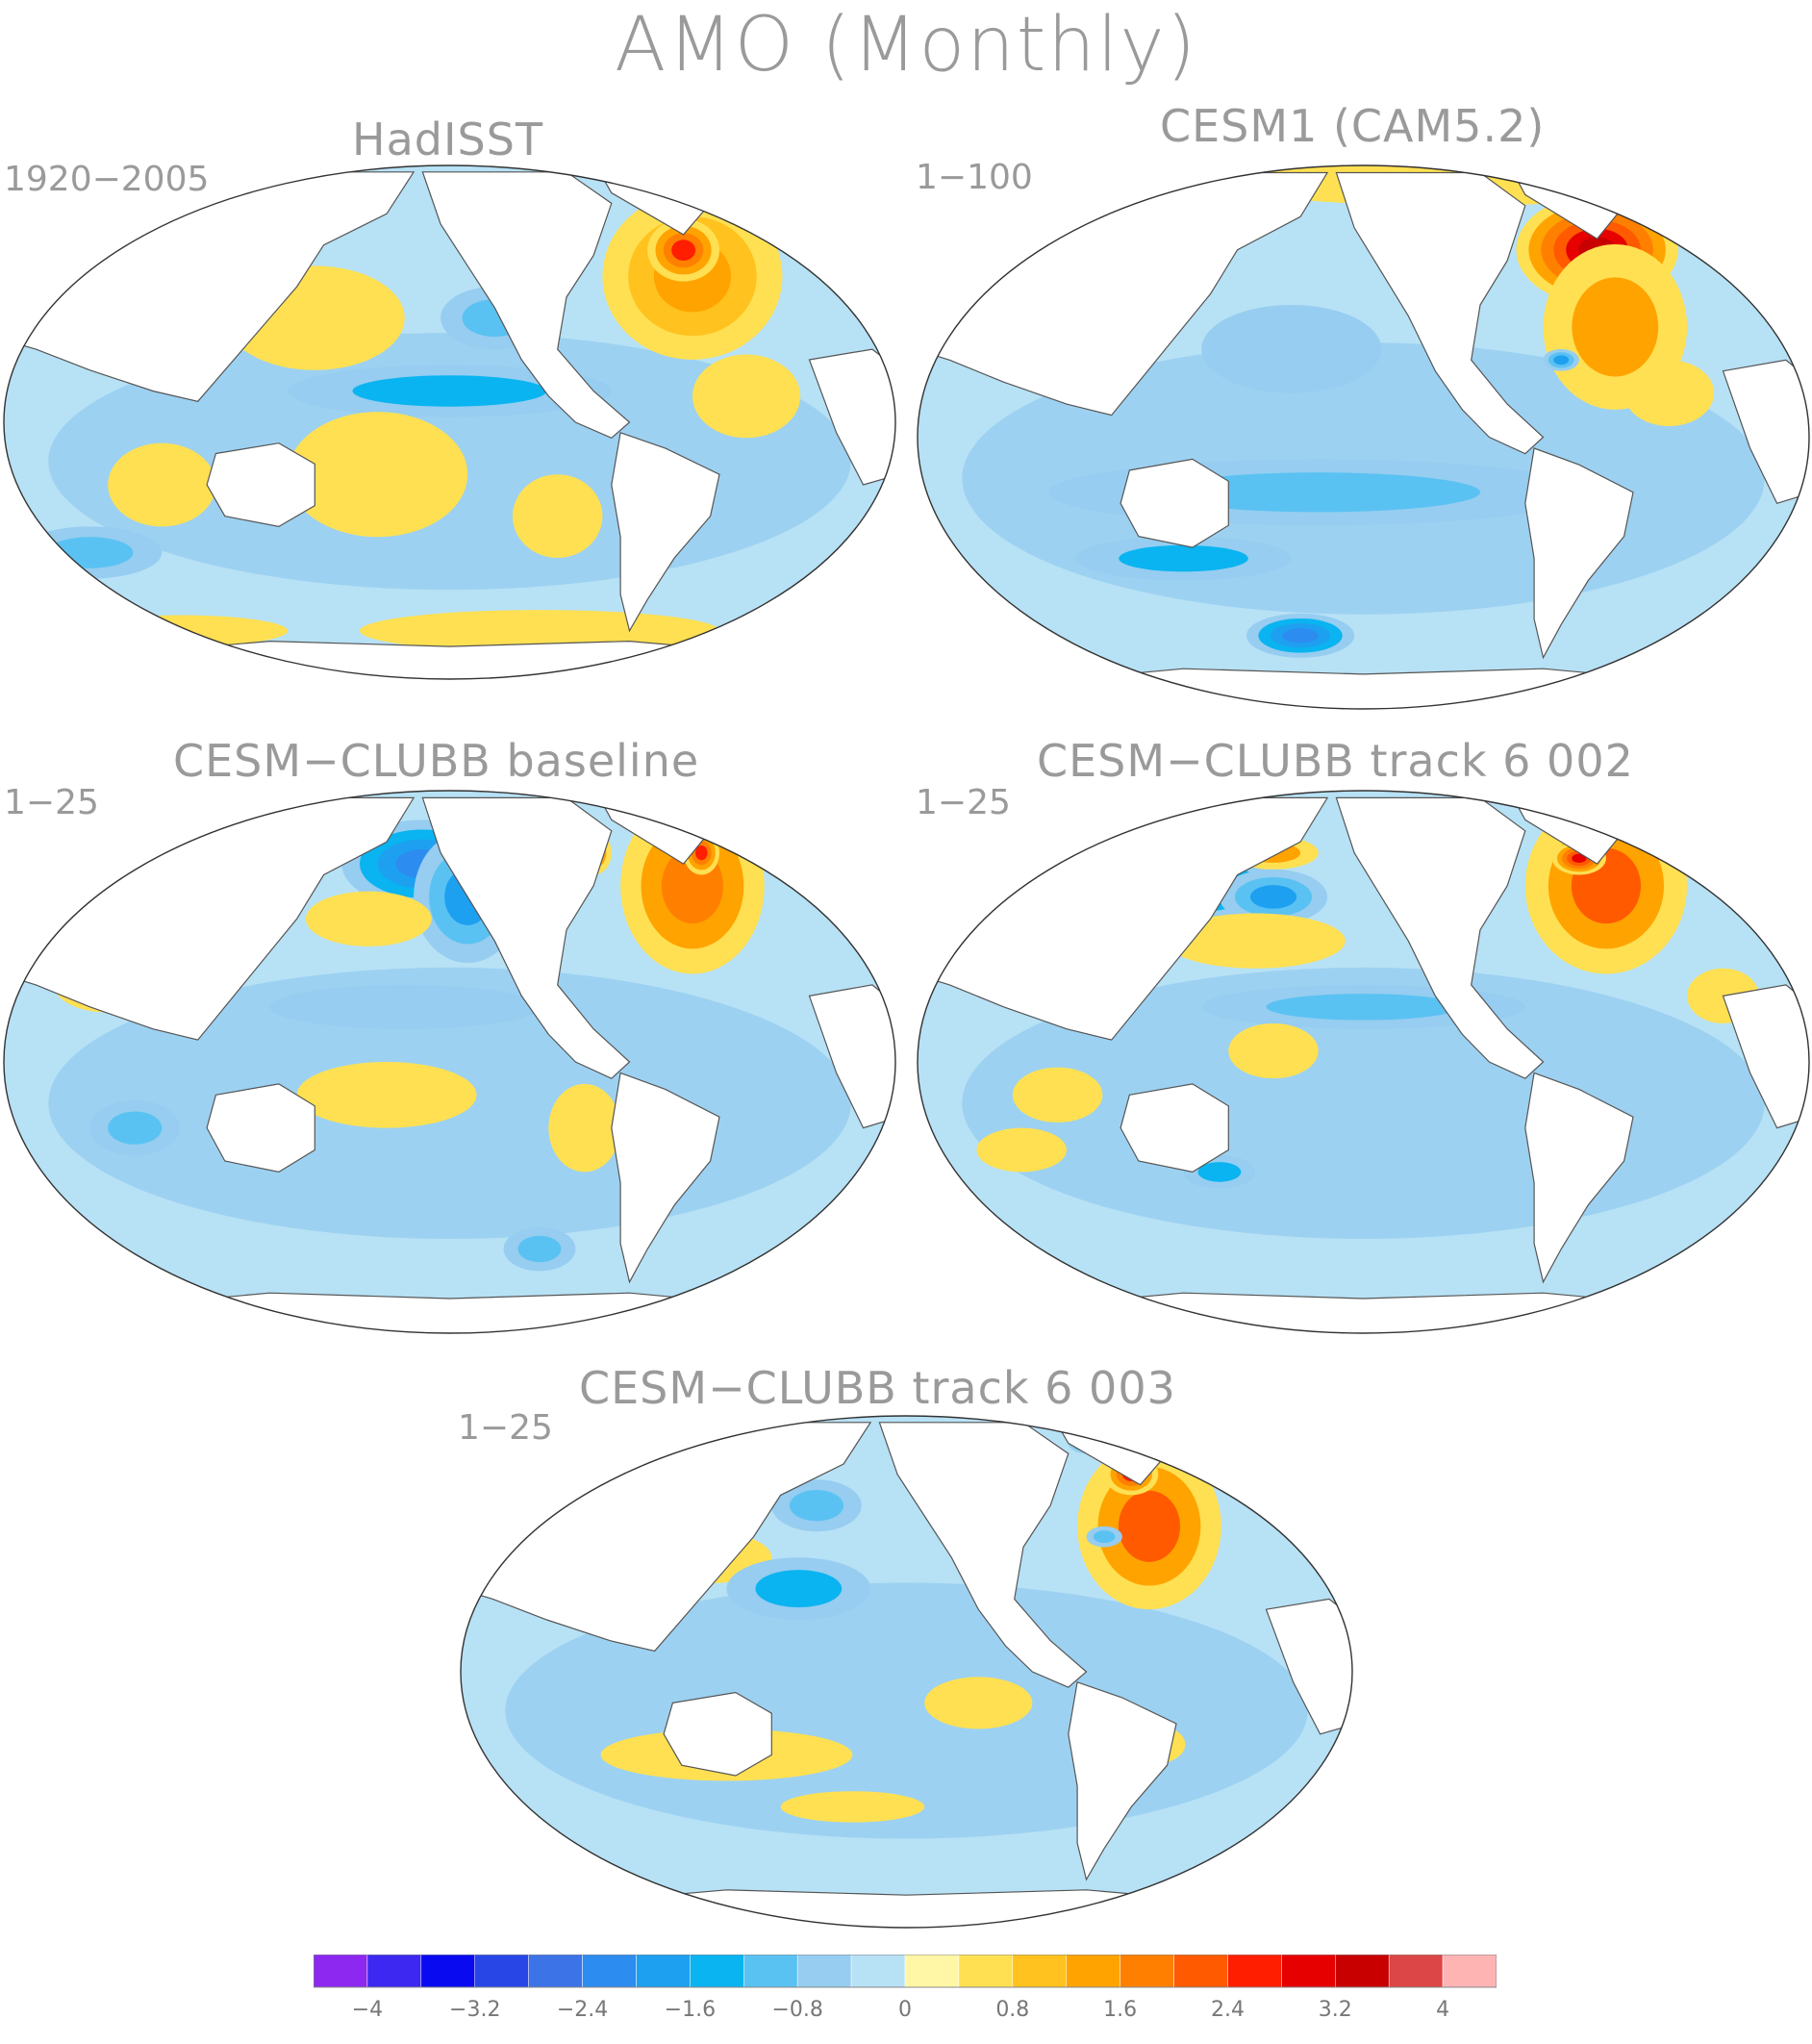 The image size is (1812, 2044). I want to click on colorbar-tick-label: 0.8, so click(1012, 2010).